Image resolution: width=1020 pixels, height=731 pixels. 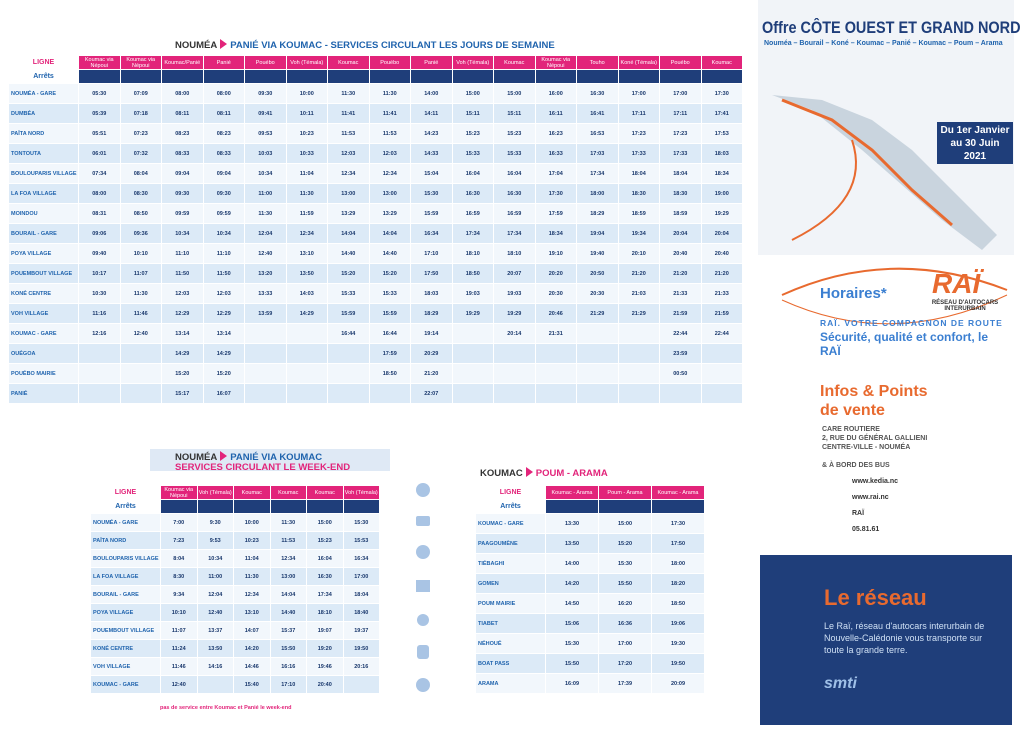 What do you see at coordinates (125, 522) in the screenshot?
I see `stop-name: NOUMÉA - GARE` at bounding box center [125, 522].